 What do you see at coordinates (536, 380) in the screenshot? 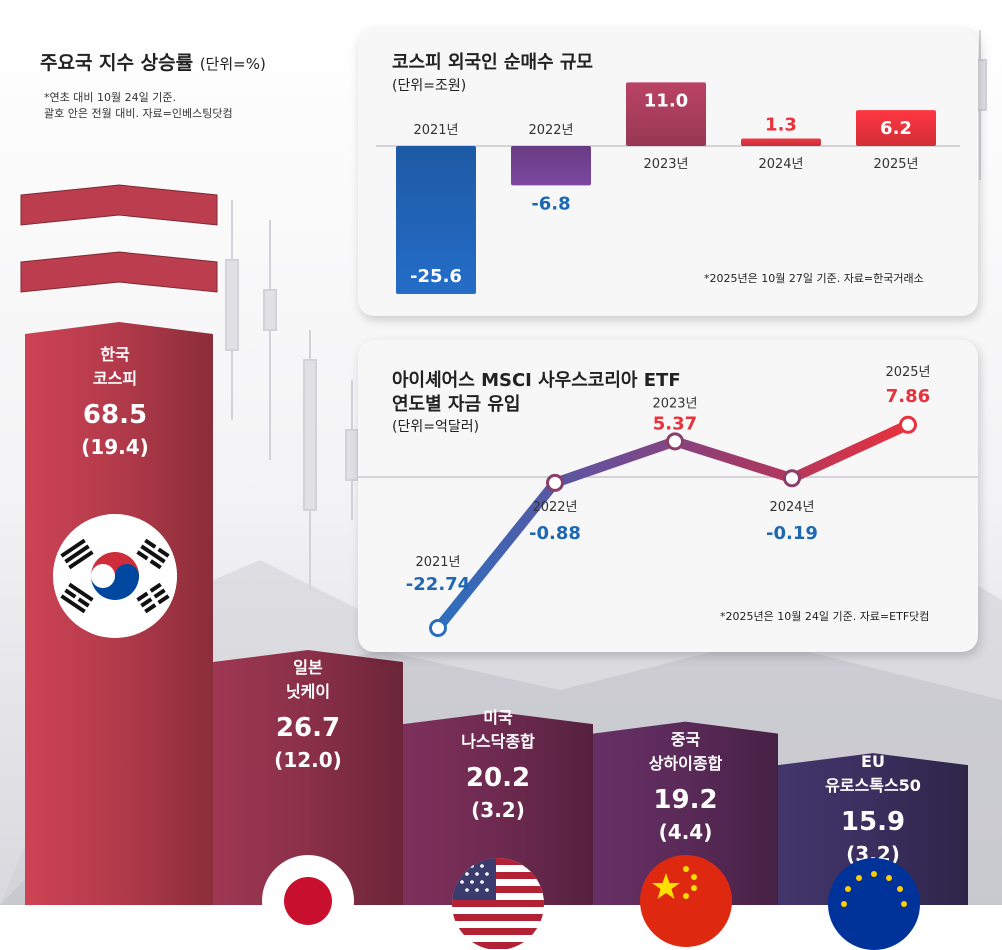
I see `panel2-title-line1: 아이셰어스 MSCI 사우스코리아 ETF` at bounding box center [536, 380].